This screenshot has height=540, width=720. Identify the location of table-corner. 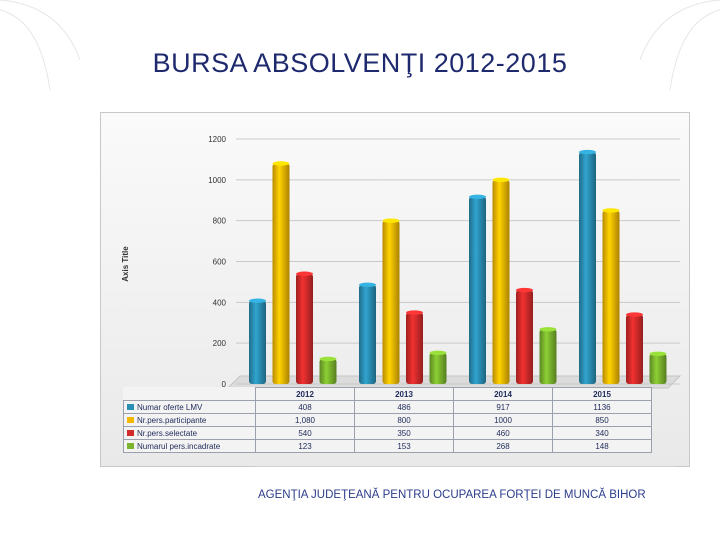
(189, 394).